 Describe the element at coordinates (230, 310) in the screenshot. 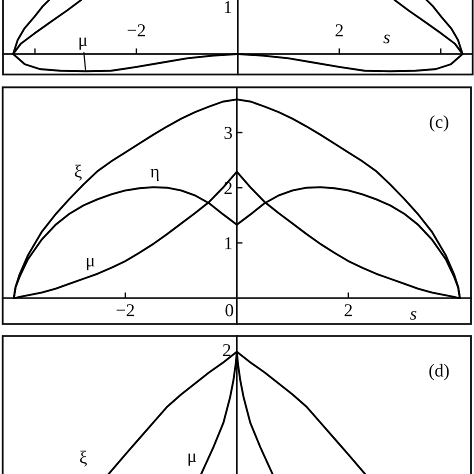

I see `x-tick-label: 0` at that location.